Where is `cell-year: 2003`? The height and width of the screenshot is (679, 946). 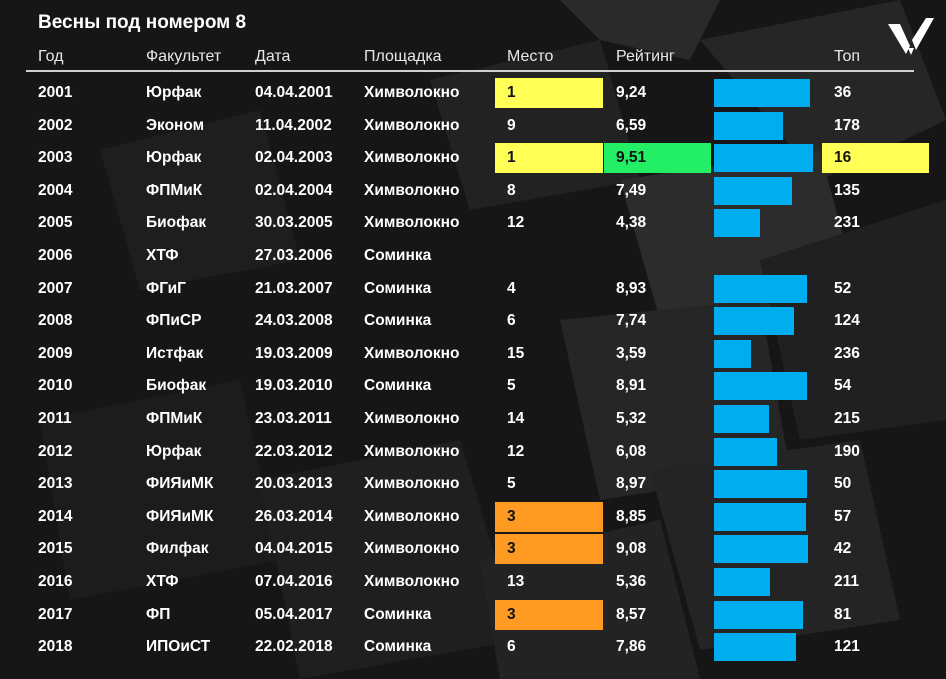 cell-year: 2003 is located at coordinates (55, 158).